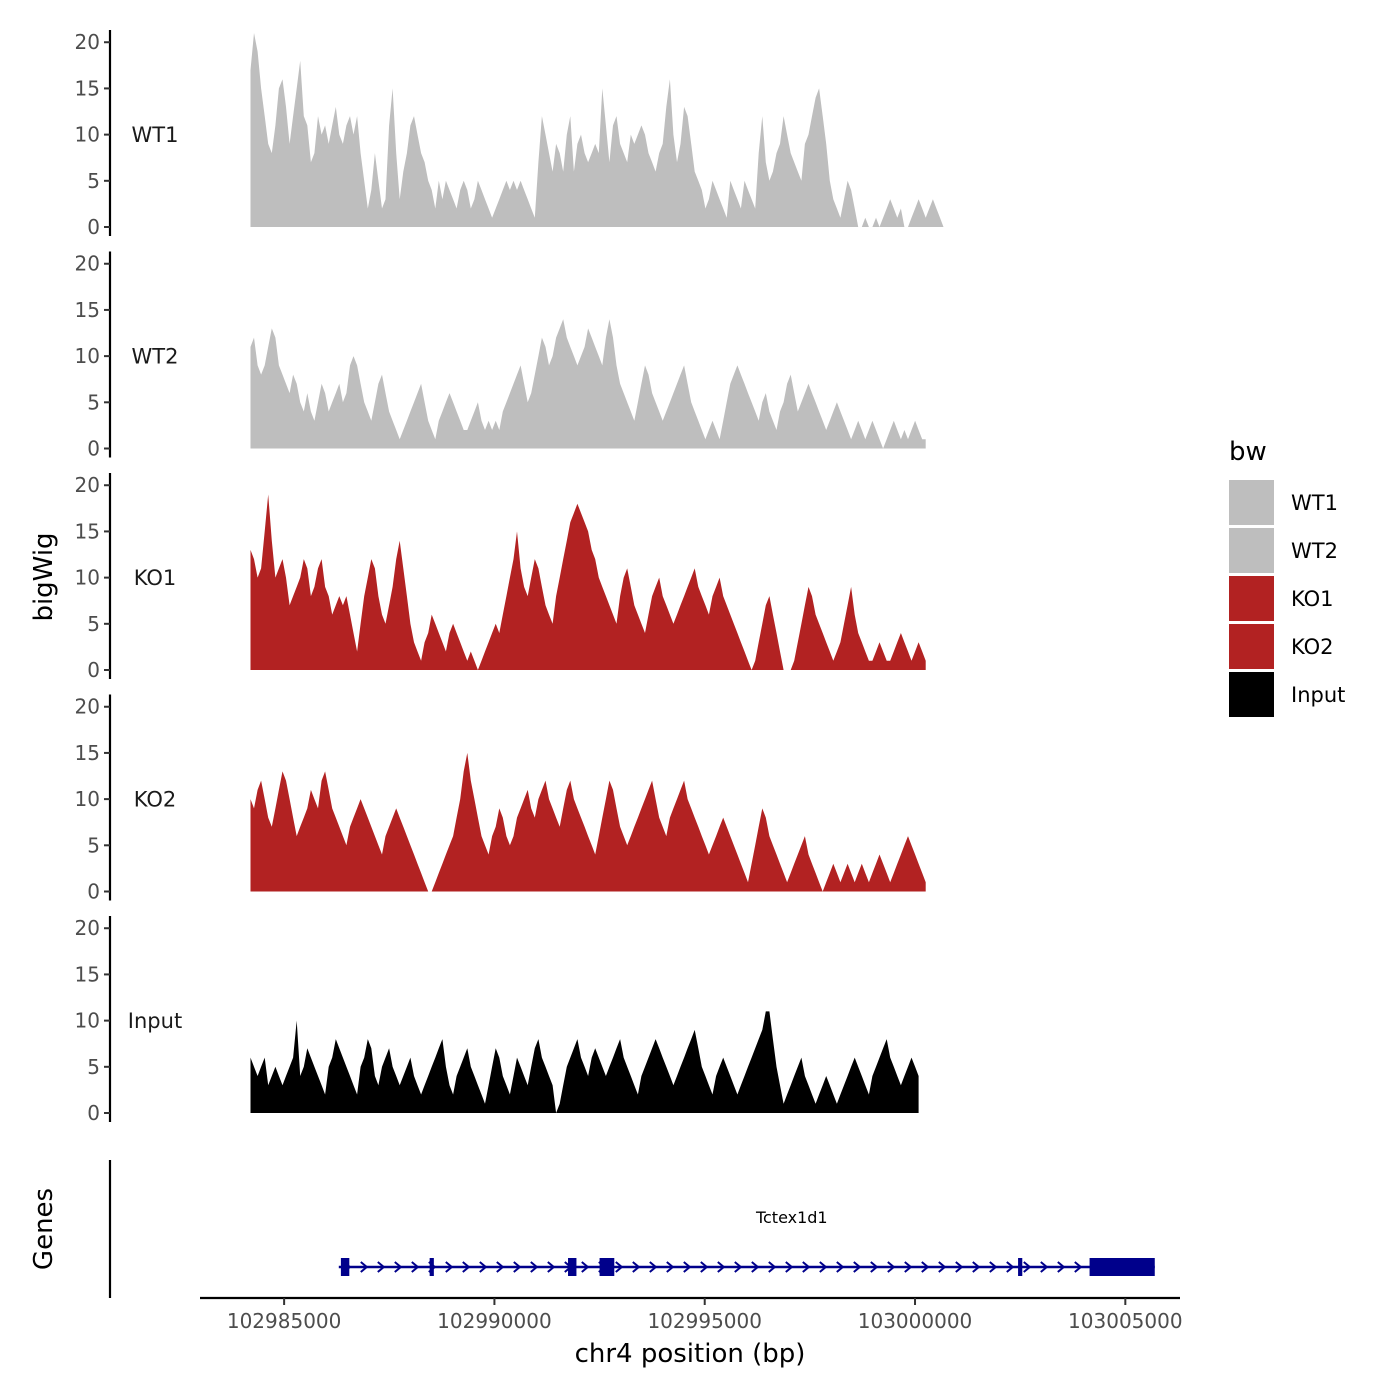  Describe the element at coordinates (1248, 452) in the screenshot. I see `legend-title: bw` at that location.